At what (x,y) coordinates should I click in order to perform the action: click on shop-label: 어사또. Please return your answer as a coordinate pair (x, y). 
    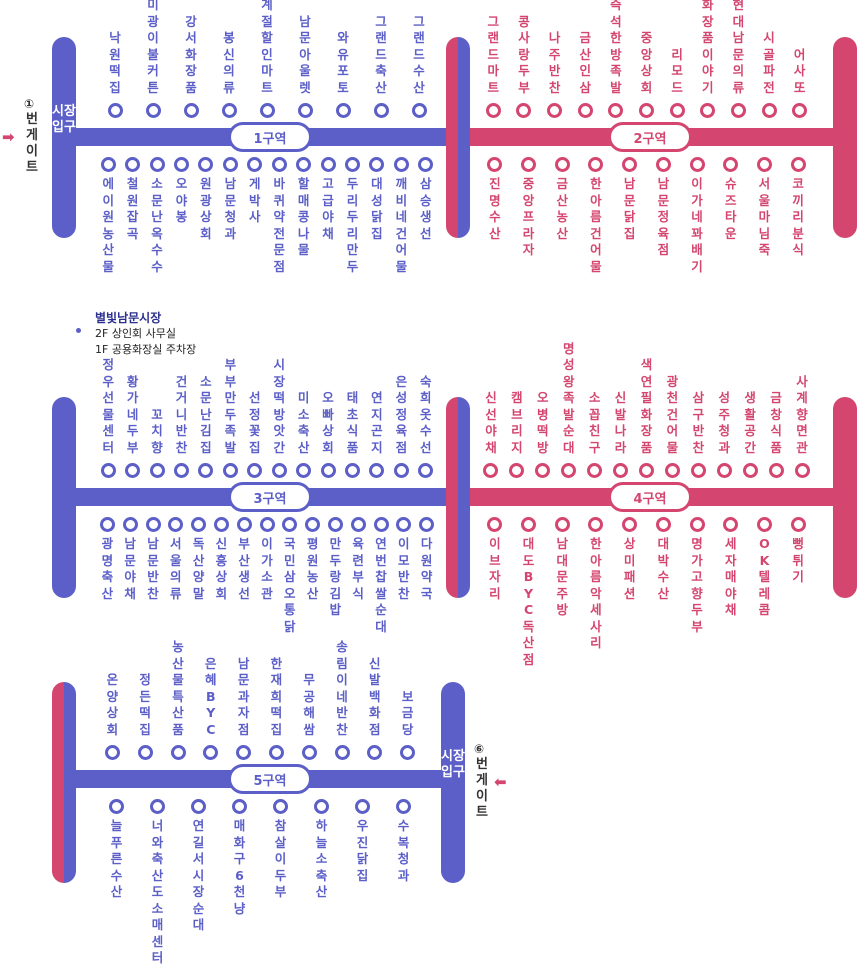
    Looking at the image, I should click on (799, 70).